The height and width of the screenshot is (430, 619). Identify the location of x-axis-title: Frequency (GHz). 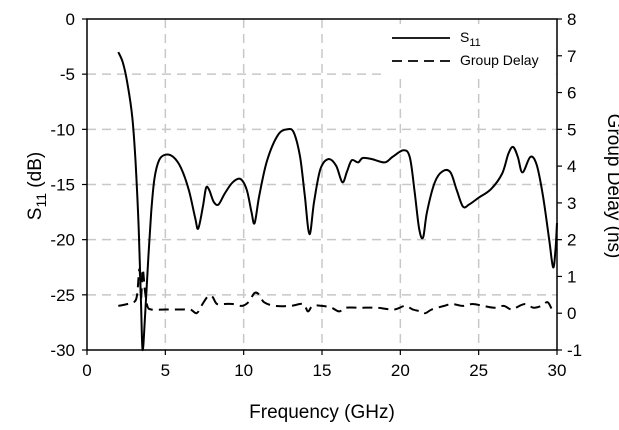
(322, 412).